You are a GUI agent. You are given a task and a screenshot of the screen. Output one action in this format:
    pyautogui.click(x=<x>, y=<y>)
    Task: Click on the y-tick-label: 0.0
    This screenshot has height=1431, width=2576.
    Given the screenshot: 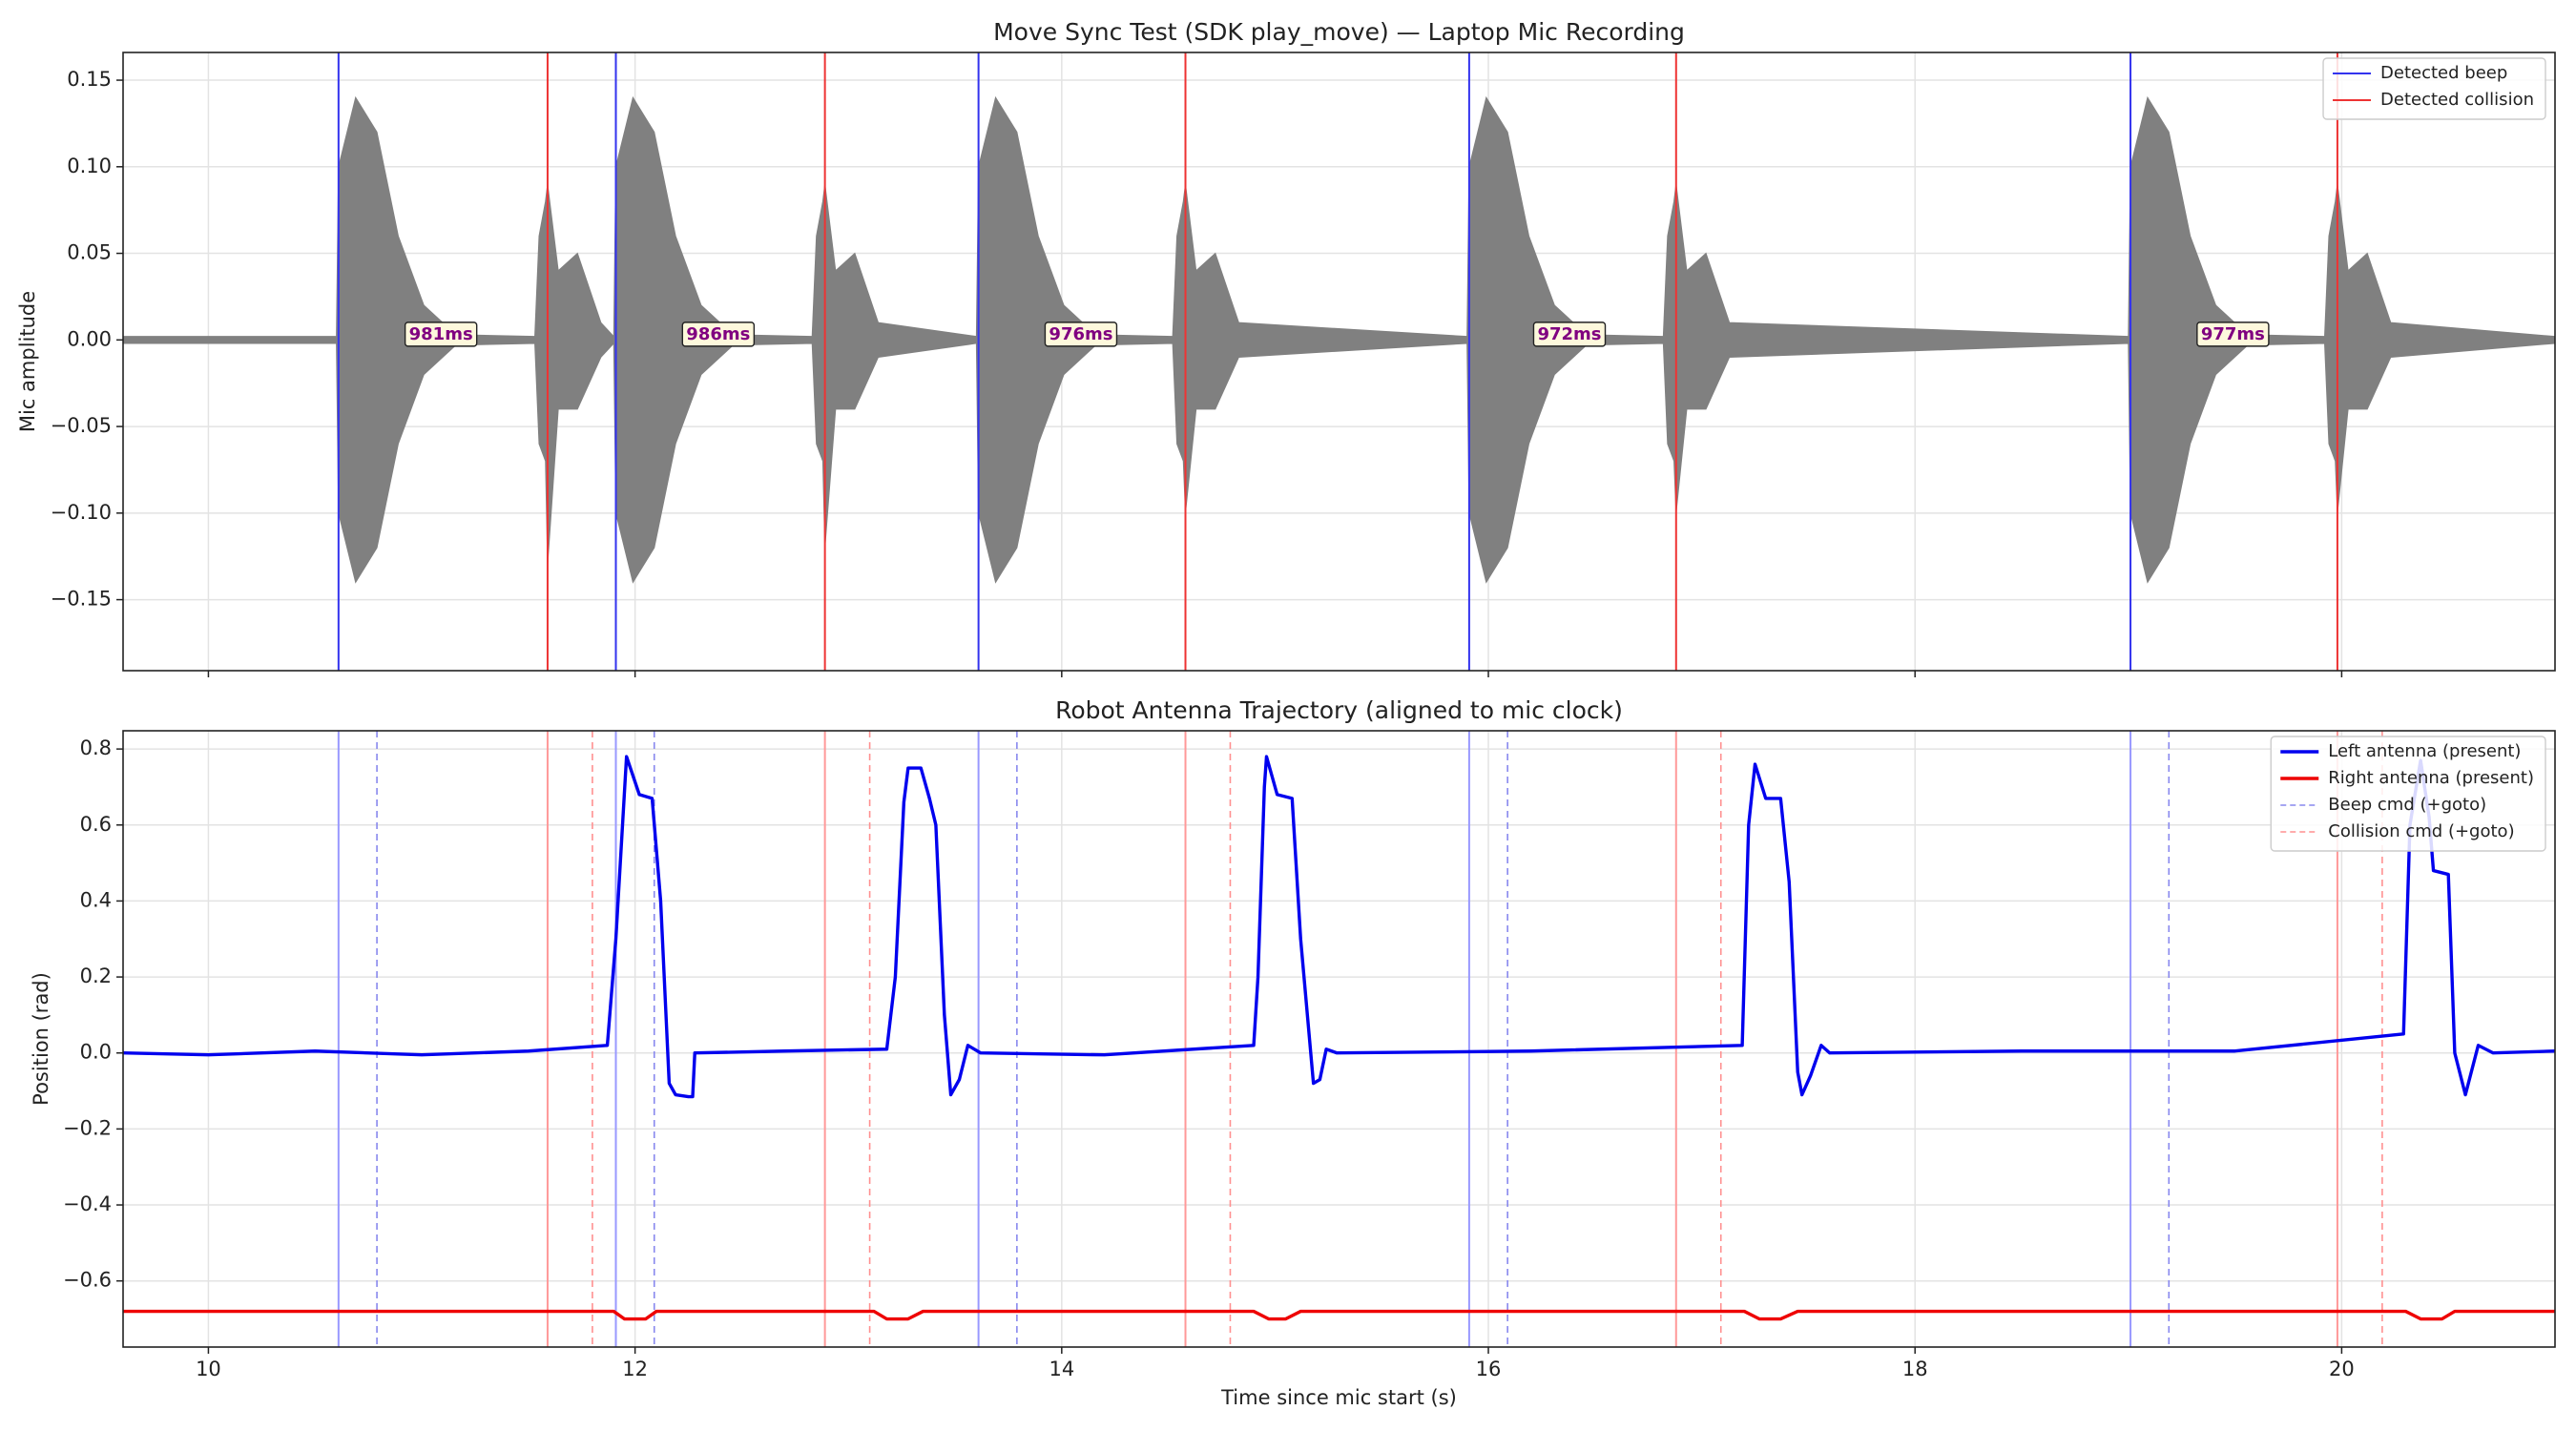 What is the action you would take?
    pyautogui.click(x=96, y=1052)
    